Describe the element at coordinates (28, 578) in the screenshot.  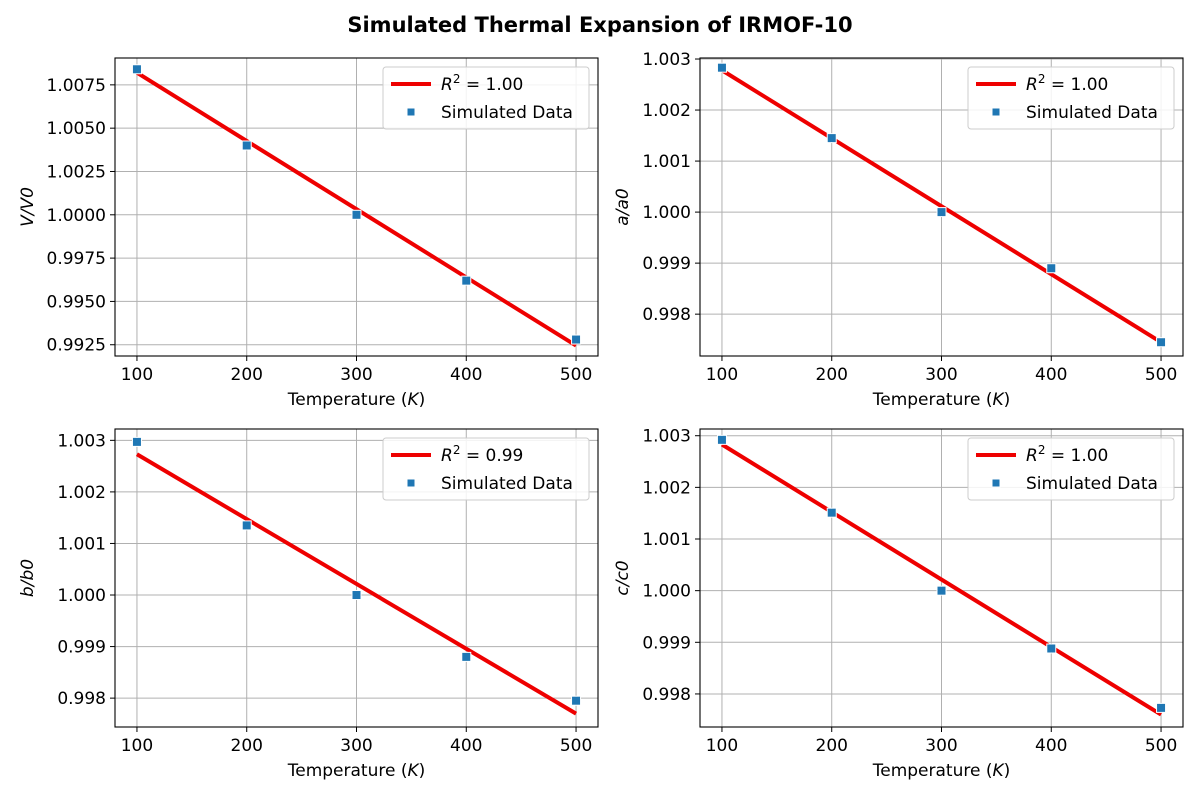
I see `y-axis-label: b/b0` at that location.